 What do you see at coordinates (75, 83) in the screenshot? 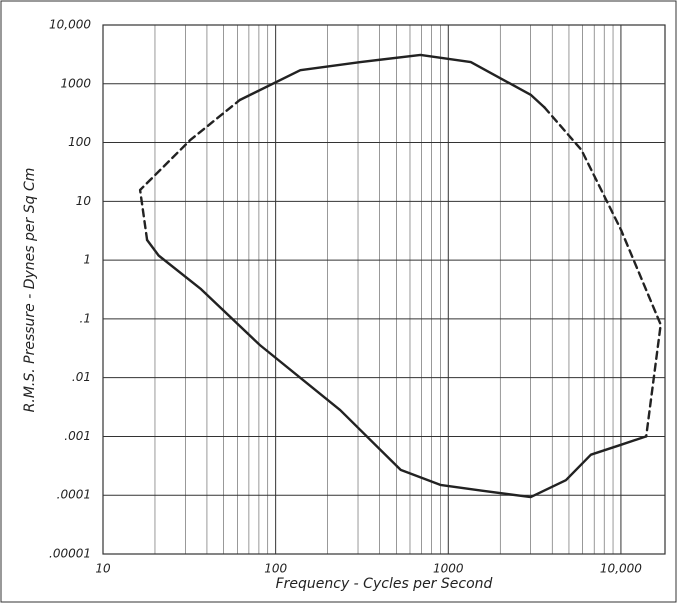
I see `y-tick-label: 1000` at bounding box center [75, 83].